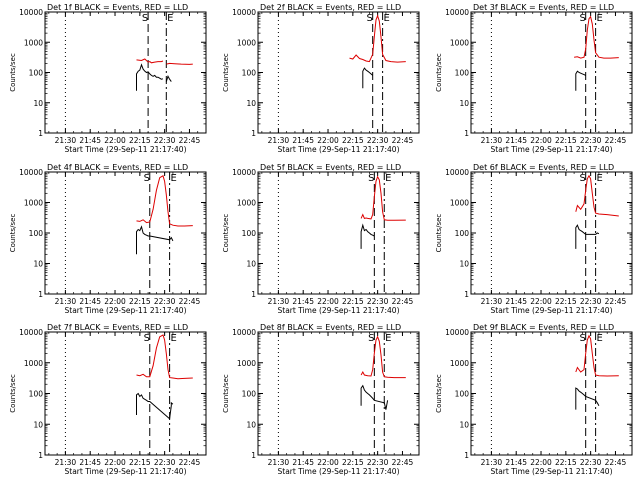  What do you see at coordinates (117, 167) in the screenshot?
I see `panel-title: Det 4f BLACK = Events, RED = LLD` at bounding box center [117, 167].